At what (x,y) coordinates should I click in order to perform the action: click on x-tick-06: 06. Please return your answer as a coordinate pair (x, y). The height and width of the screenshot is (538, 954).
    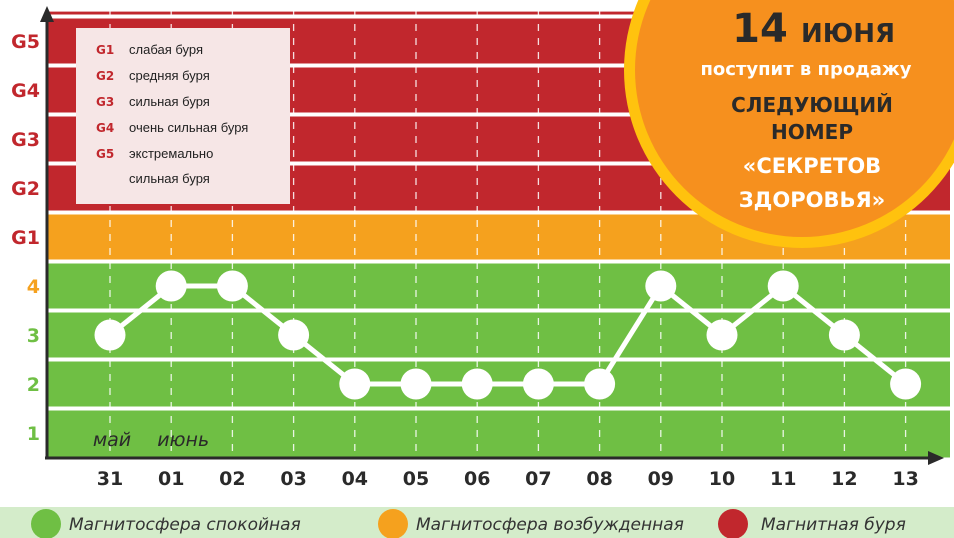
    Looking at the image, I should click on (477, 479).